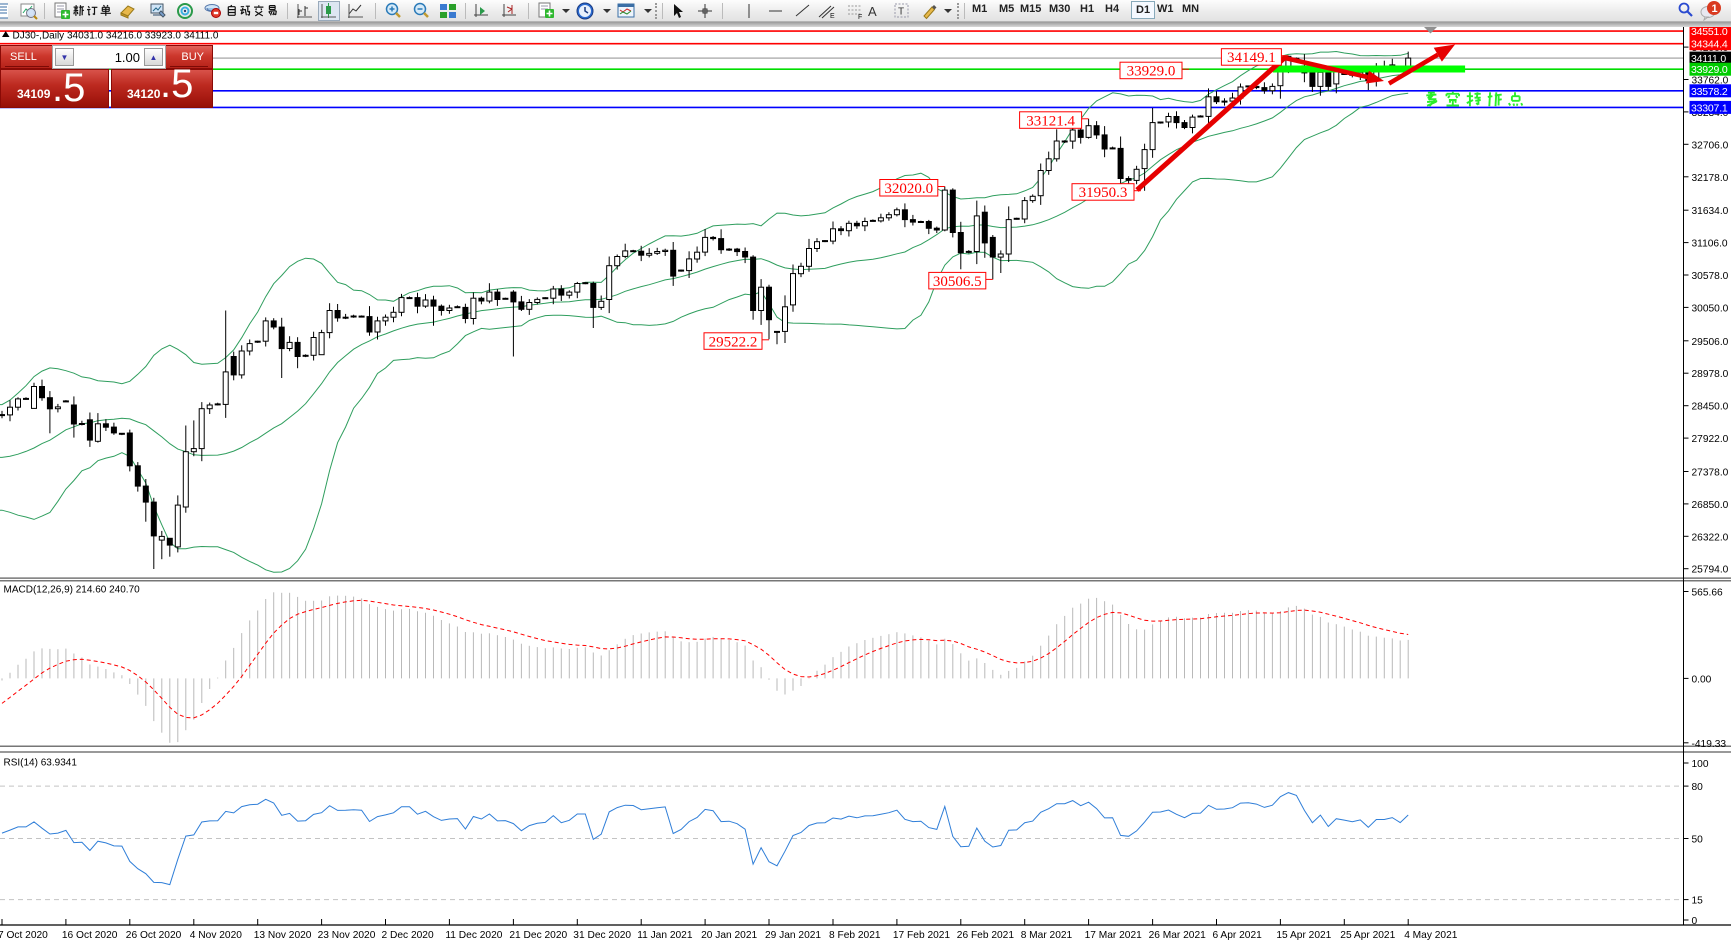 The image size is (1731, 944). What do you see at coordinates (24, 935) in the screenshot?
I see `svg-text: 7 Oct 2020` at bounding box center [24, 935].